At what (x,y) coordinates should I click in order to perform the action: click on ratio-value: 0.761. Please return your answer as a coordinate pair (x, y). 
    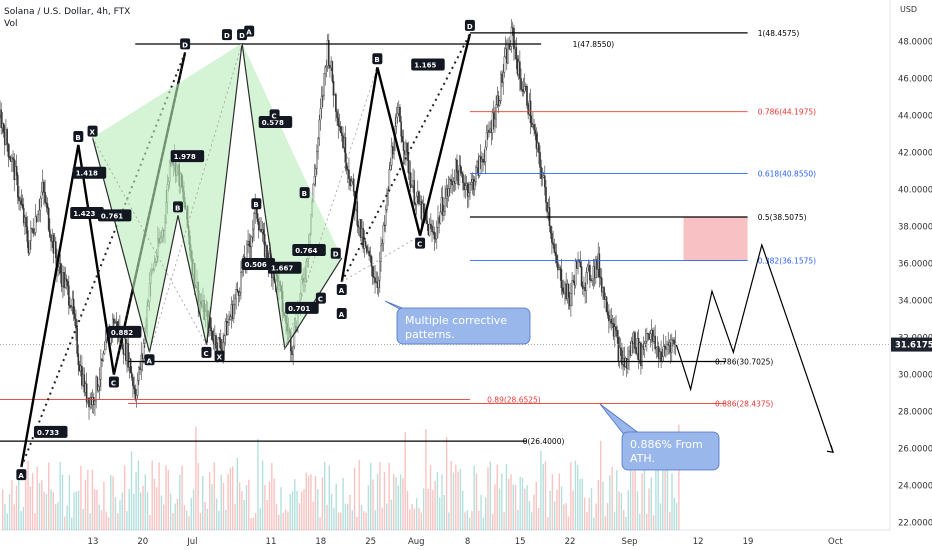
    Looking at the image, I should click on (112, 216).